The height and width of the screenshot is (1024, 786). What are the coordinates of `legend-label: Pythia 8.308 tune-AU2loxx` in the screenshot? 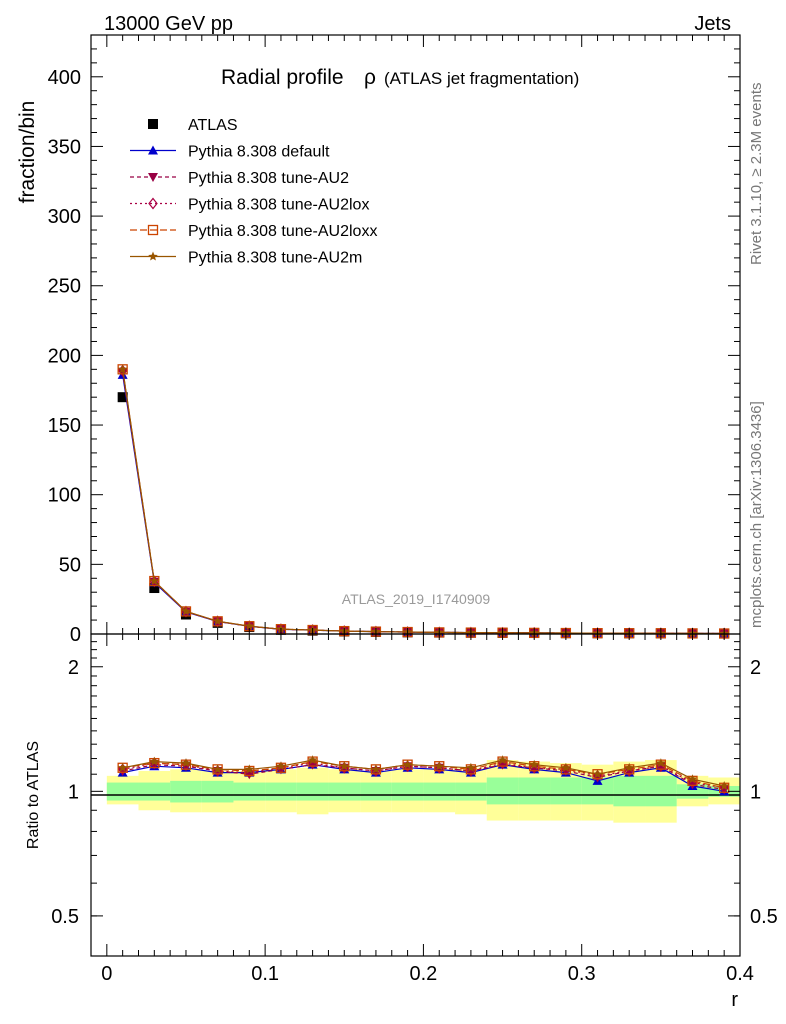 It's located at (282, 231).